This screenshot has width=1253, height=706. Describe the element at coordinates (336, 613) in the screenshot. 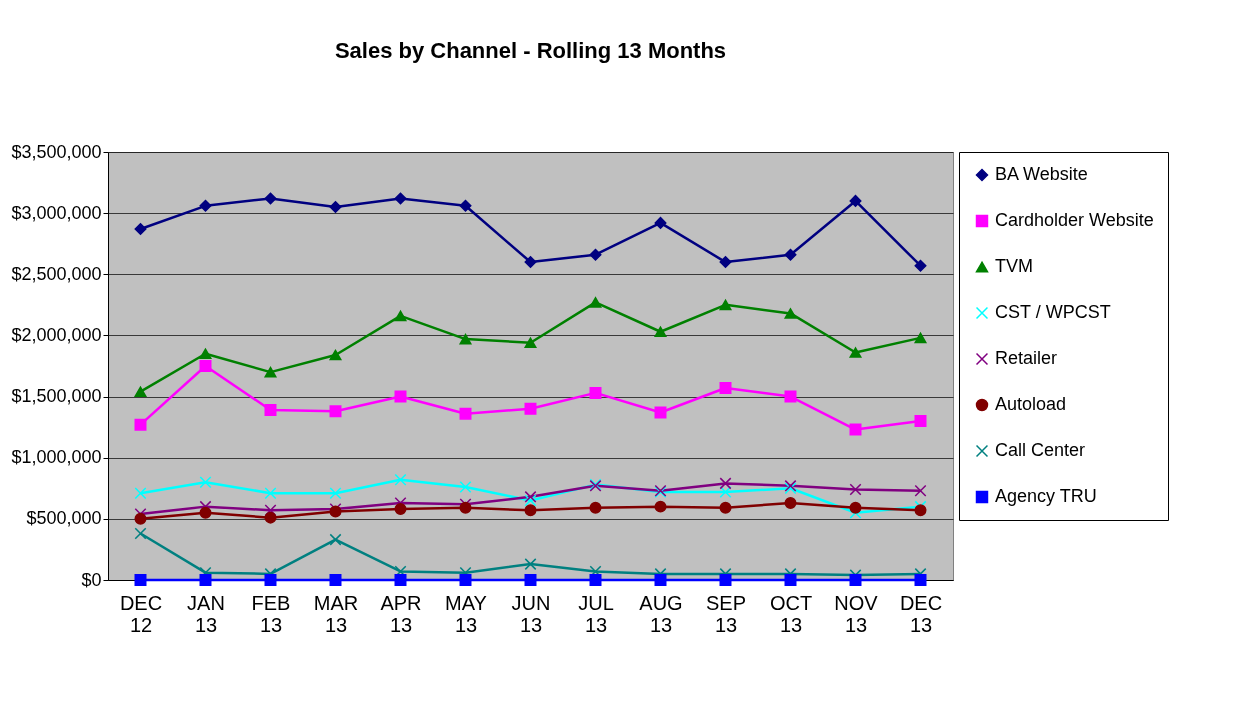

I see `x-tick-label: MAR 13` at that location.